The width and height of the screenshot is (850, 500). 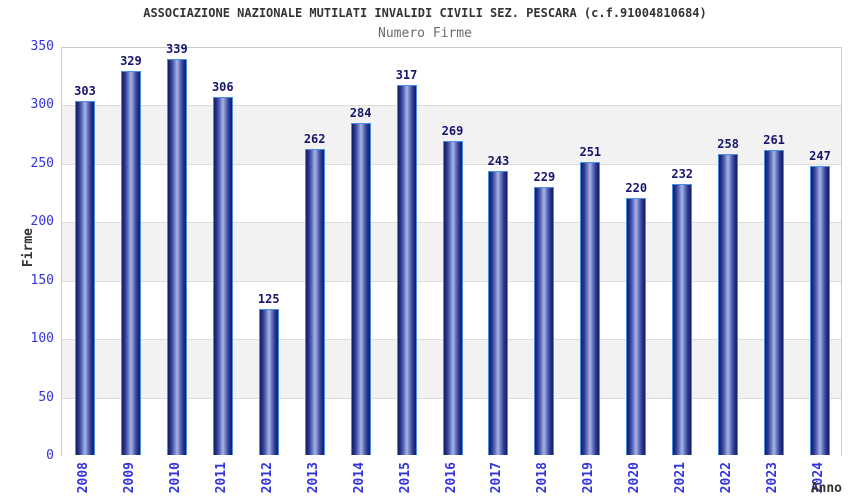 What do you see at coordinates (359, 478) in the screenshot?
I see `x-tick-label-2014: 2014` at bounding box center [359, 478].